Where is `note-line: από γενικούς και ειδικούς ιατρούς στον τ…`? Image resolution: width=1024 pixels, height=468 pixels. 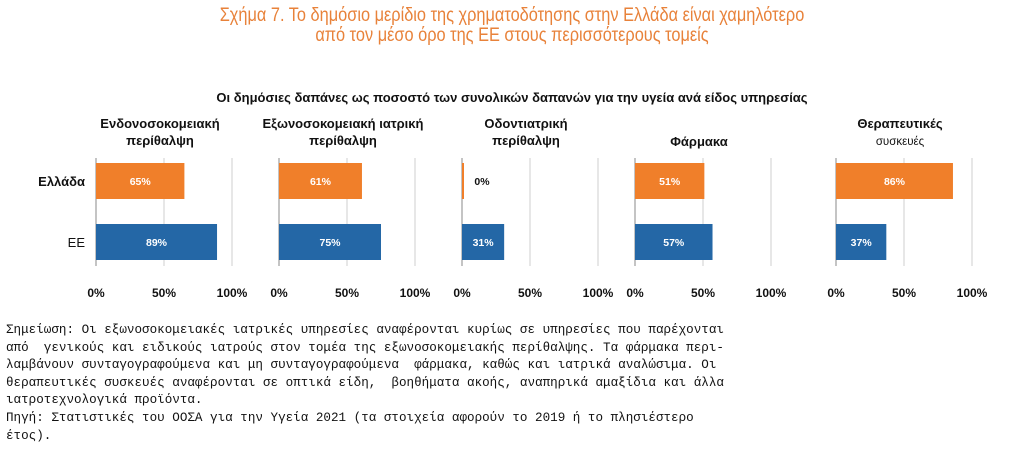
note-line: από γενικούς και ειδικούς ιατρούς στον τ… is located at coordinates (365, 347).